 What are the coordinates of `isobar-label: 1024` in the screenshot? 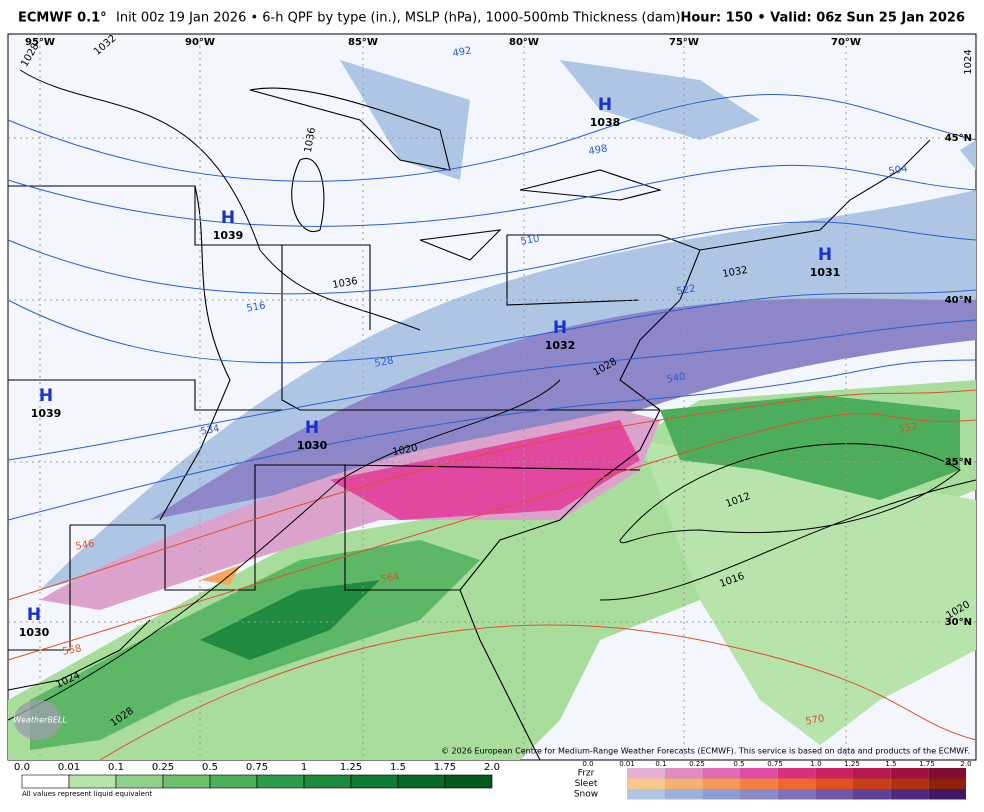 It's located at (968, 61).